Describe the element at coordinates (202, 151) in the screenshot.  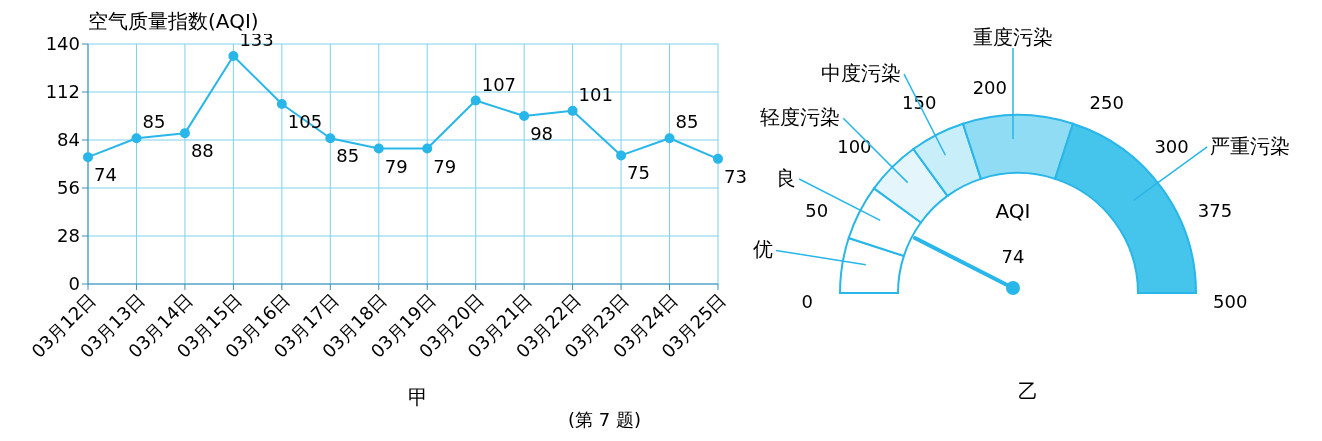
I see `data-label: 88` at that location.